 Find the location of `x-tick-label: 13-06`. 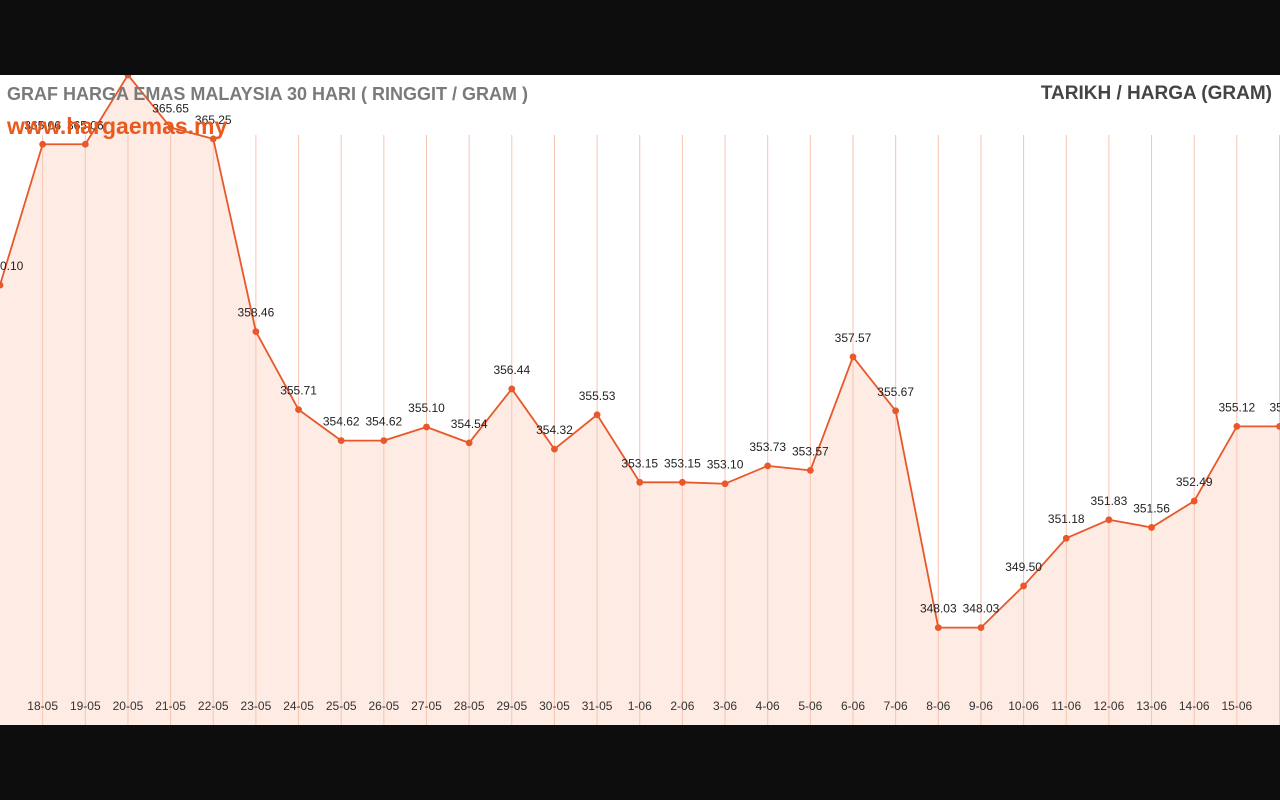

x-tick-label: 13-06 is located at coordinates (1151, 706).